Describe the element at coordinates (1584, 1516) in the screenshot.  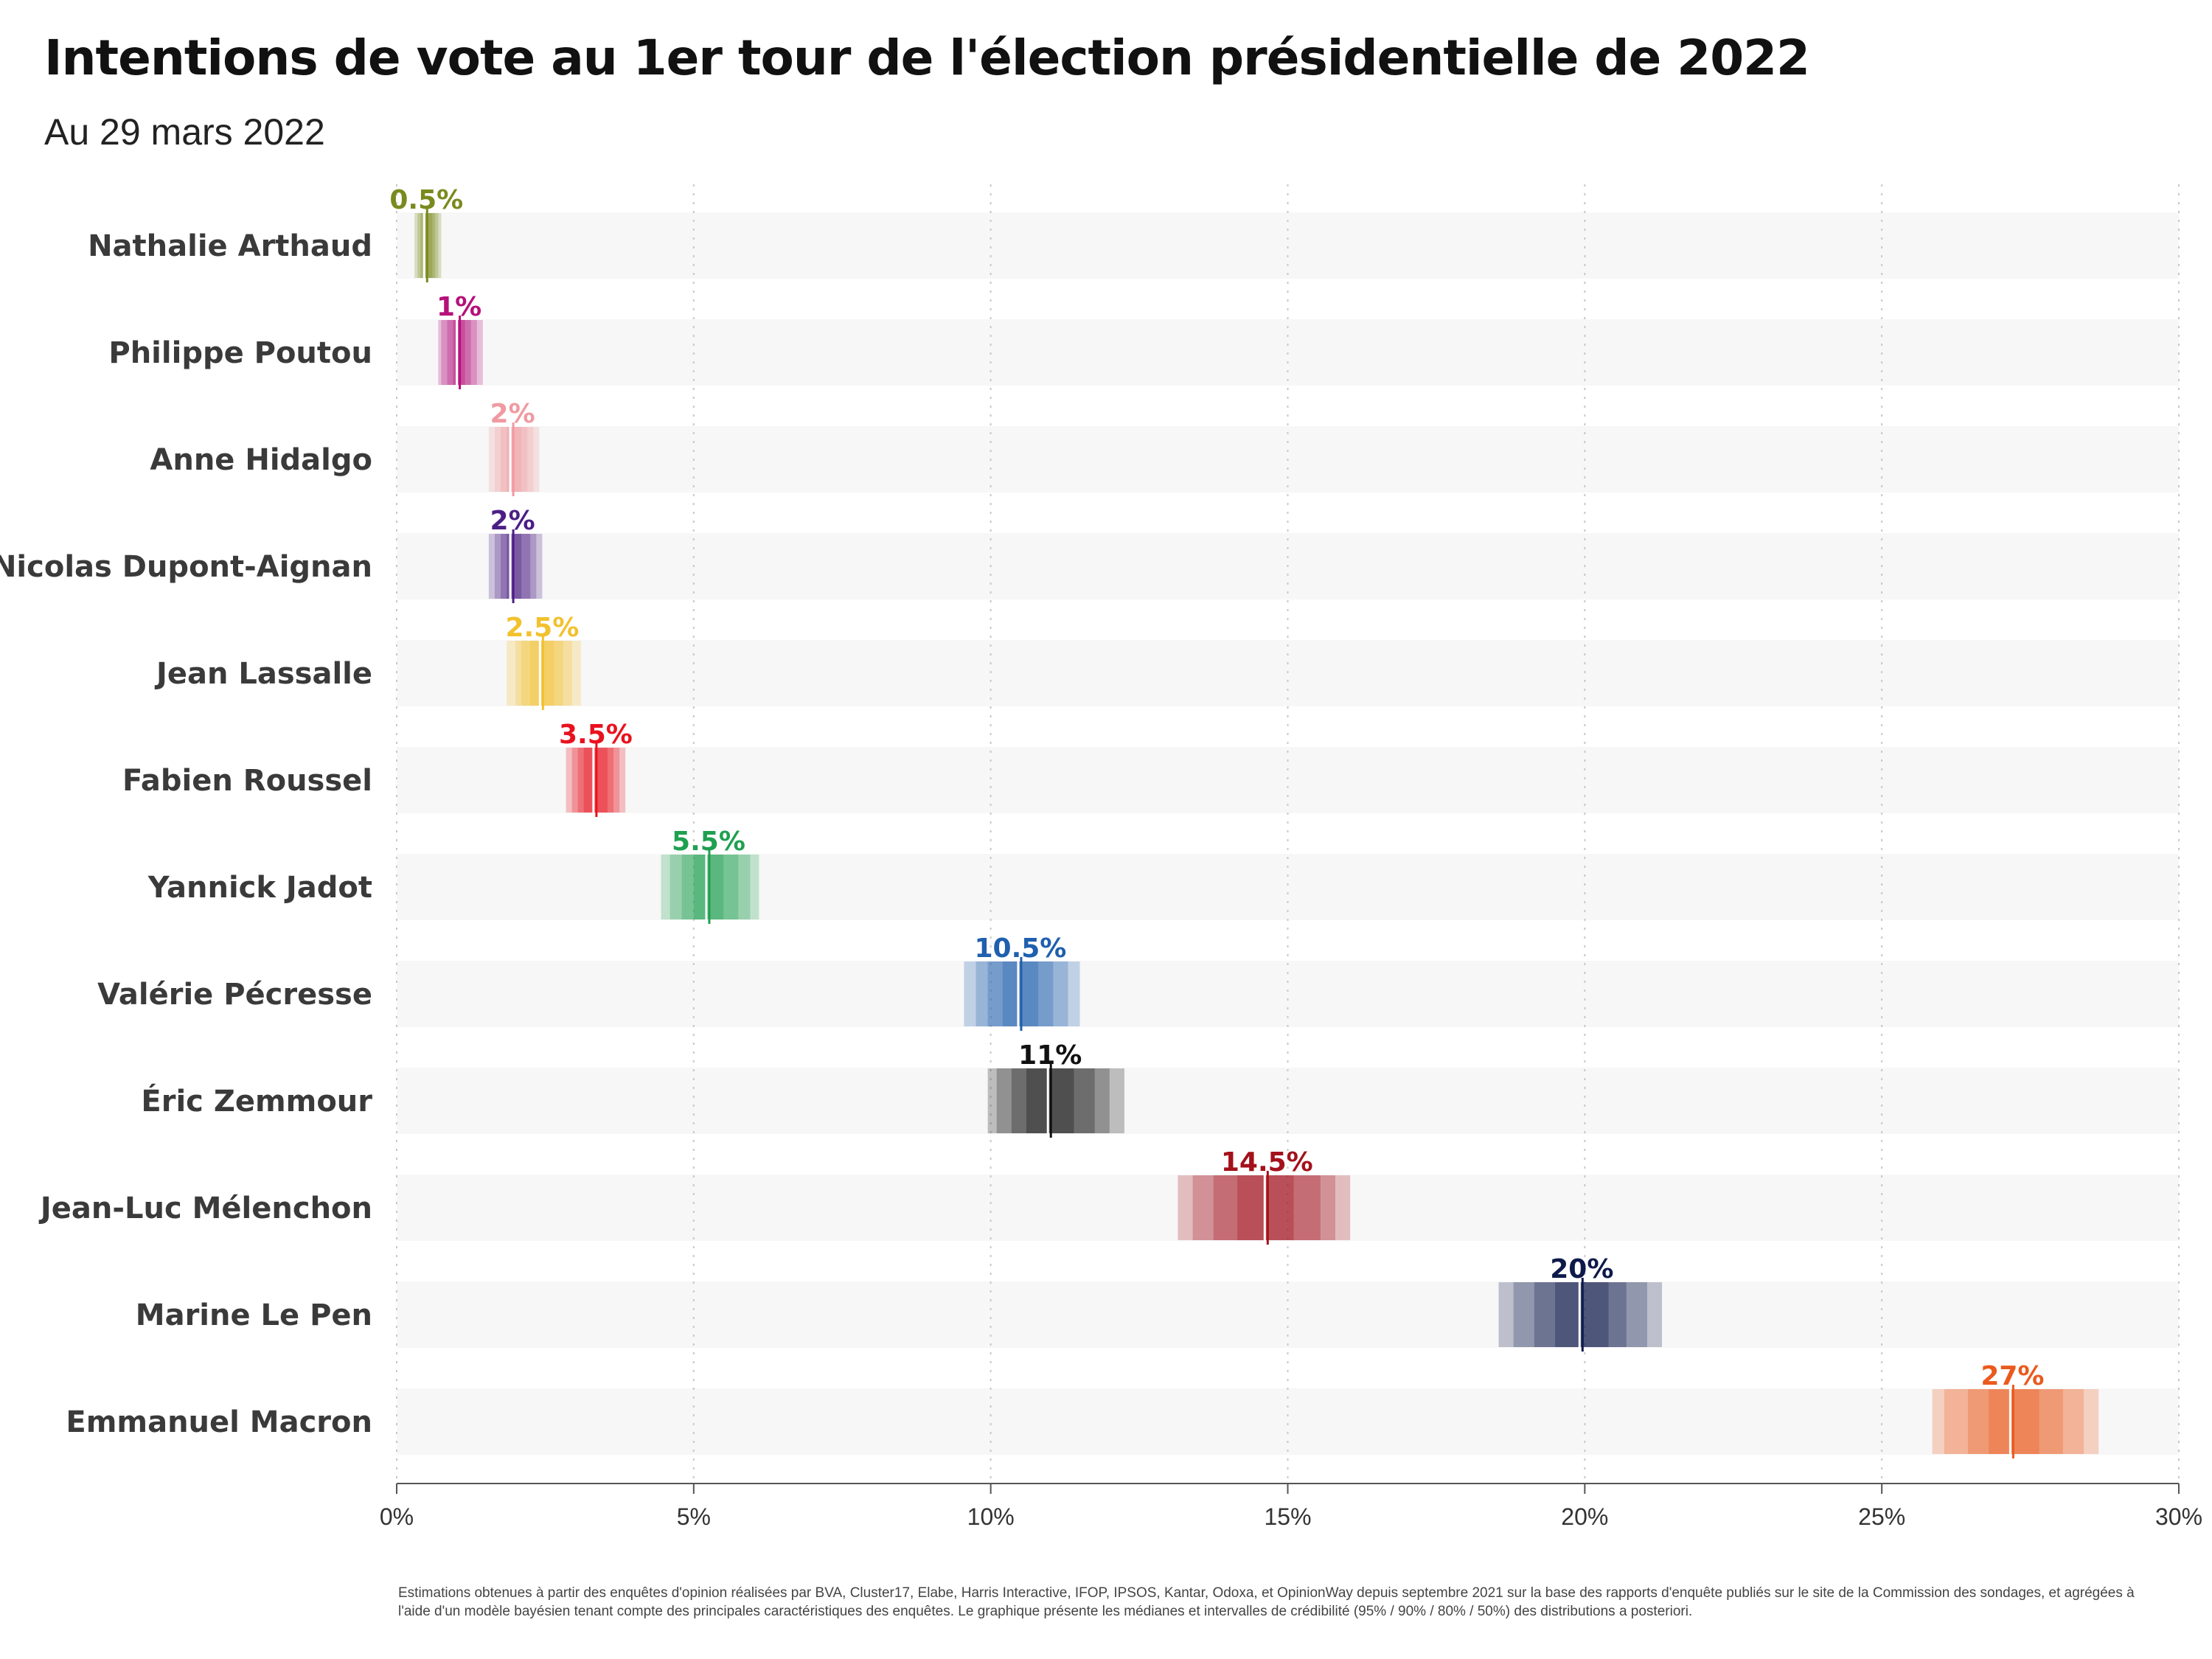
I see `x-tick-label: 20%` at that location.